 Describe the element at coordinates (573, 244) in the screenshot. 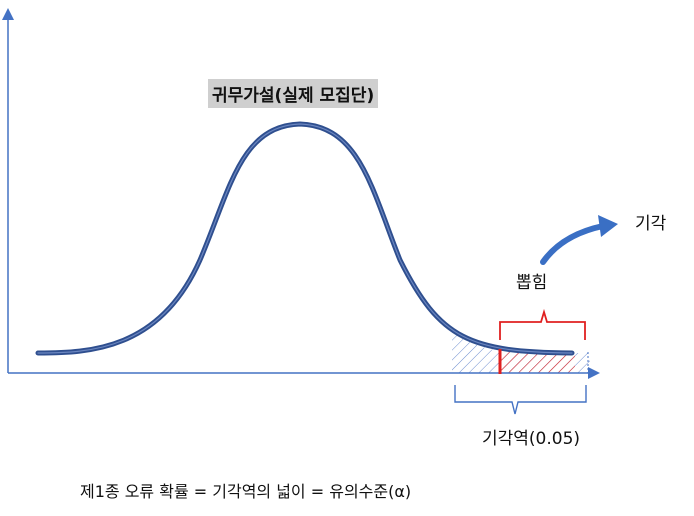

I see `curved-arrow-icon` at that location.